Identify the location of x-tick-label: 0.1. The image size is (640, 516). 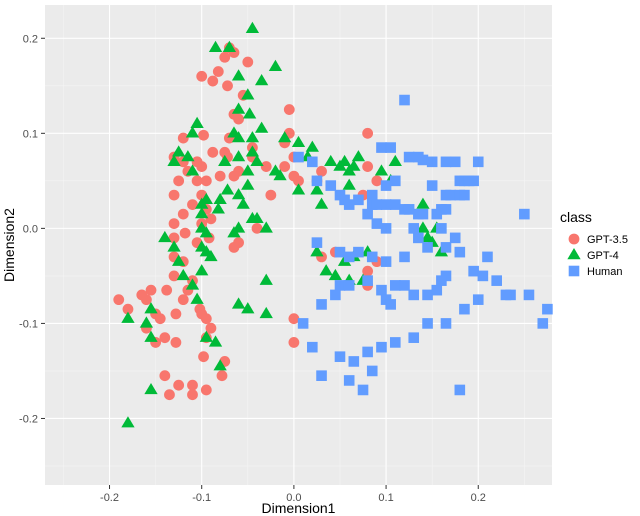
(385, 498).